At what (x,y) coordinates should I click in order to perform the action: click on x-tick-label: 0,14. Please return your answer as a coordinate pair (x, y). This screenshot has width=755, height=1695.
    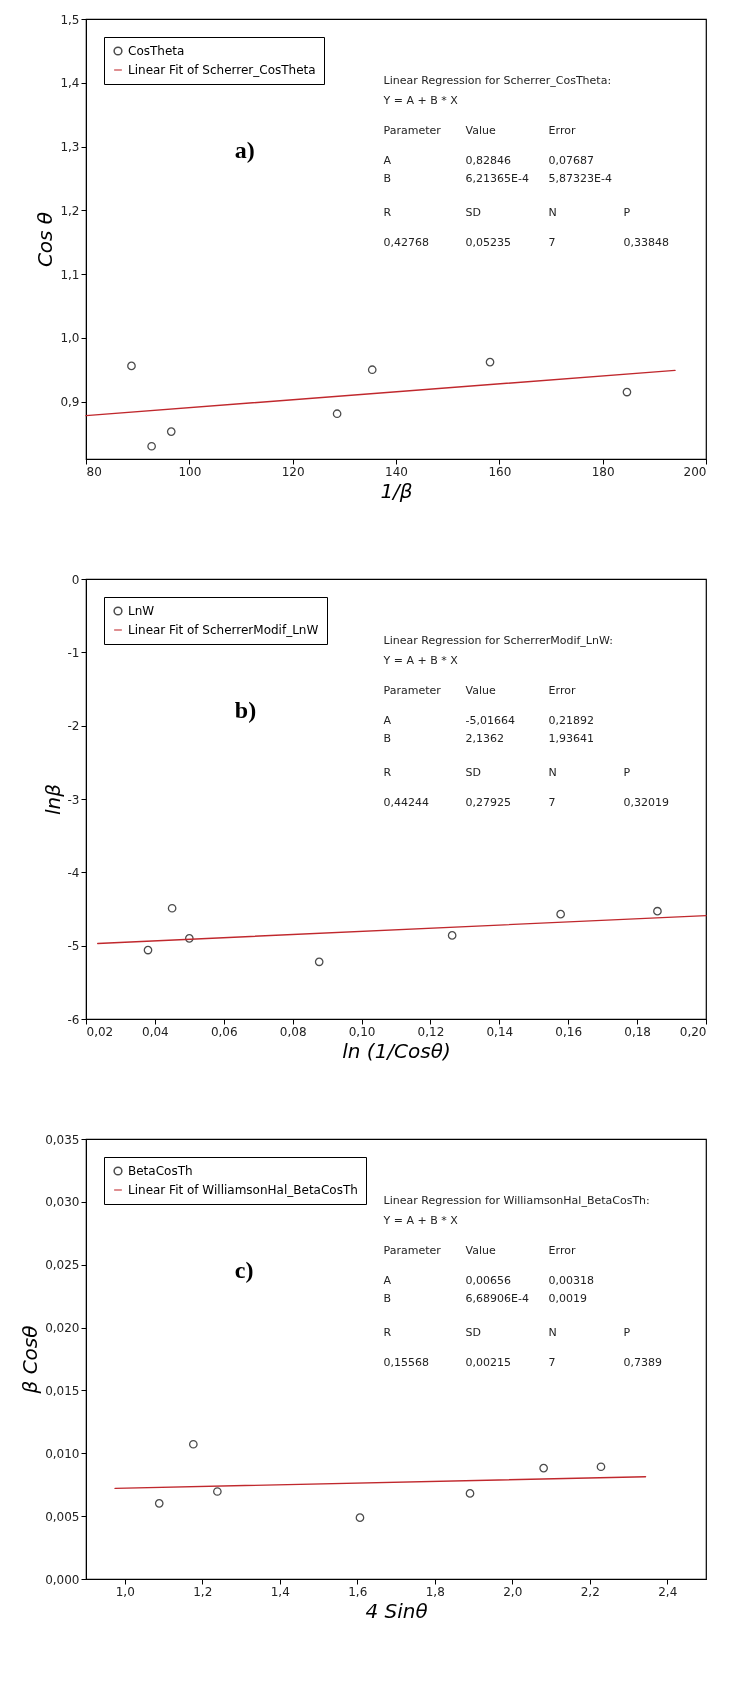
    Looking at the image, I should click on (500, 1031).